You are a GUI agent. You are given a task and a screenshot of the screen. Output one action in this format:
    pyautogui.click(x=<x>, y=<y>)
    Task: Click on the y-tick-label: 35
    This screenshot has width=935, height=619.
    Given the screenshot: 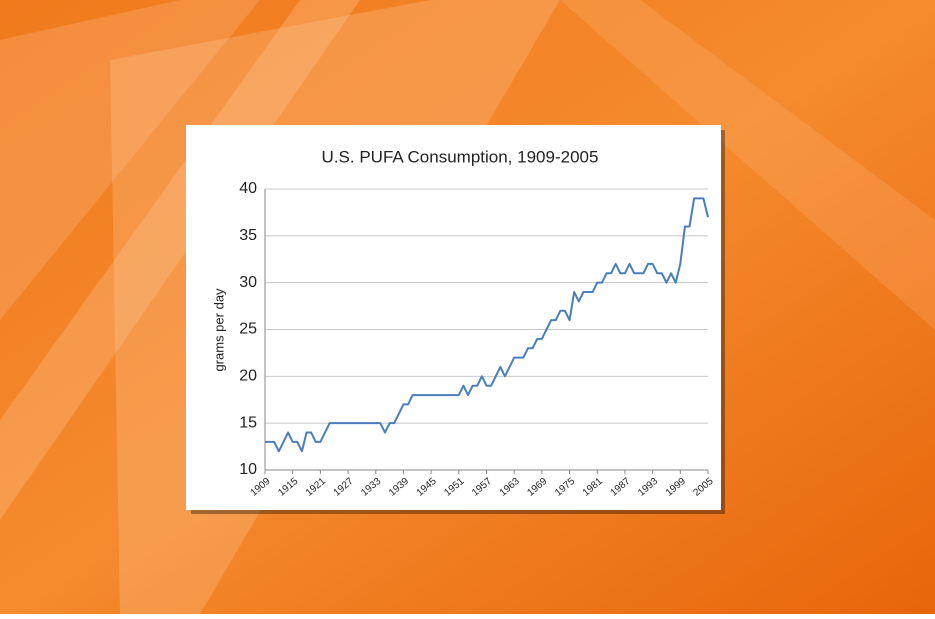 What is the action you would take?
    pyautogui.click(x=248, y=235)
    